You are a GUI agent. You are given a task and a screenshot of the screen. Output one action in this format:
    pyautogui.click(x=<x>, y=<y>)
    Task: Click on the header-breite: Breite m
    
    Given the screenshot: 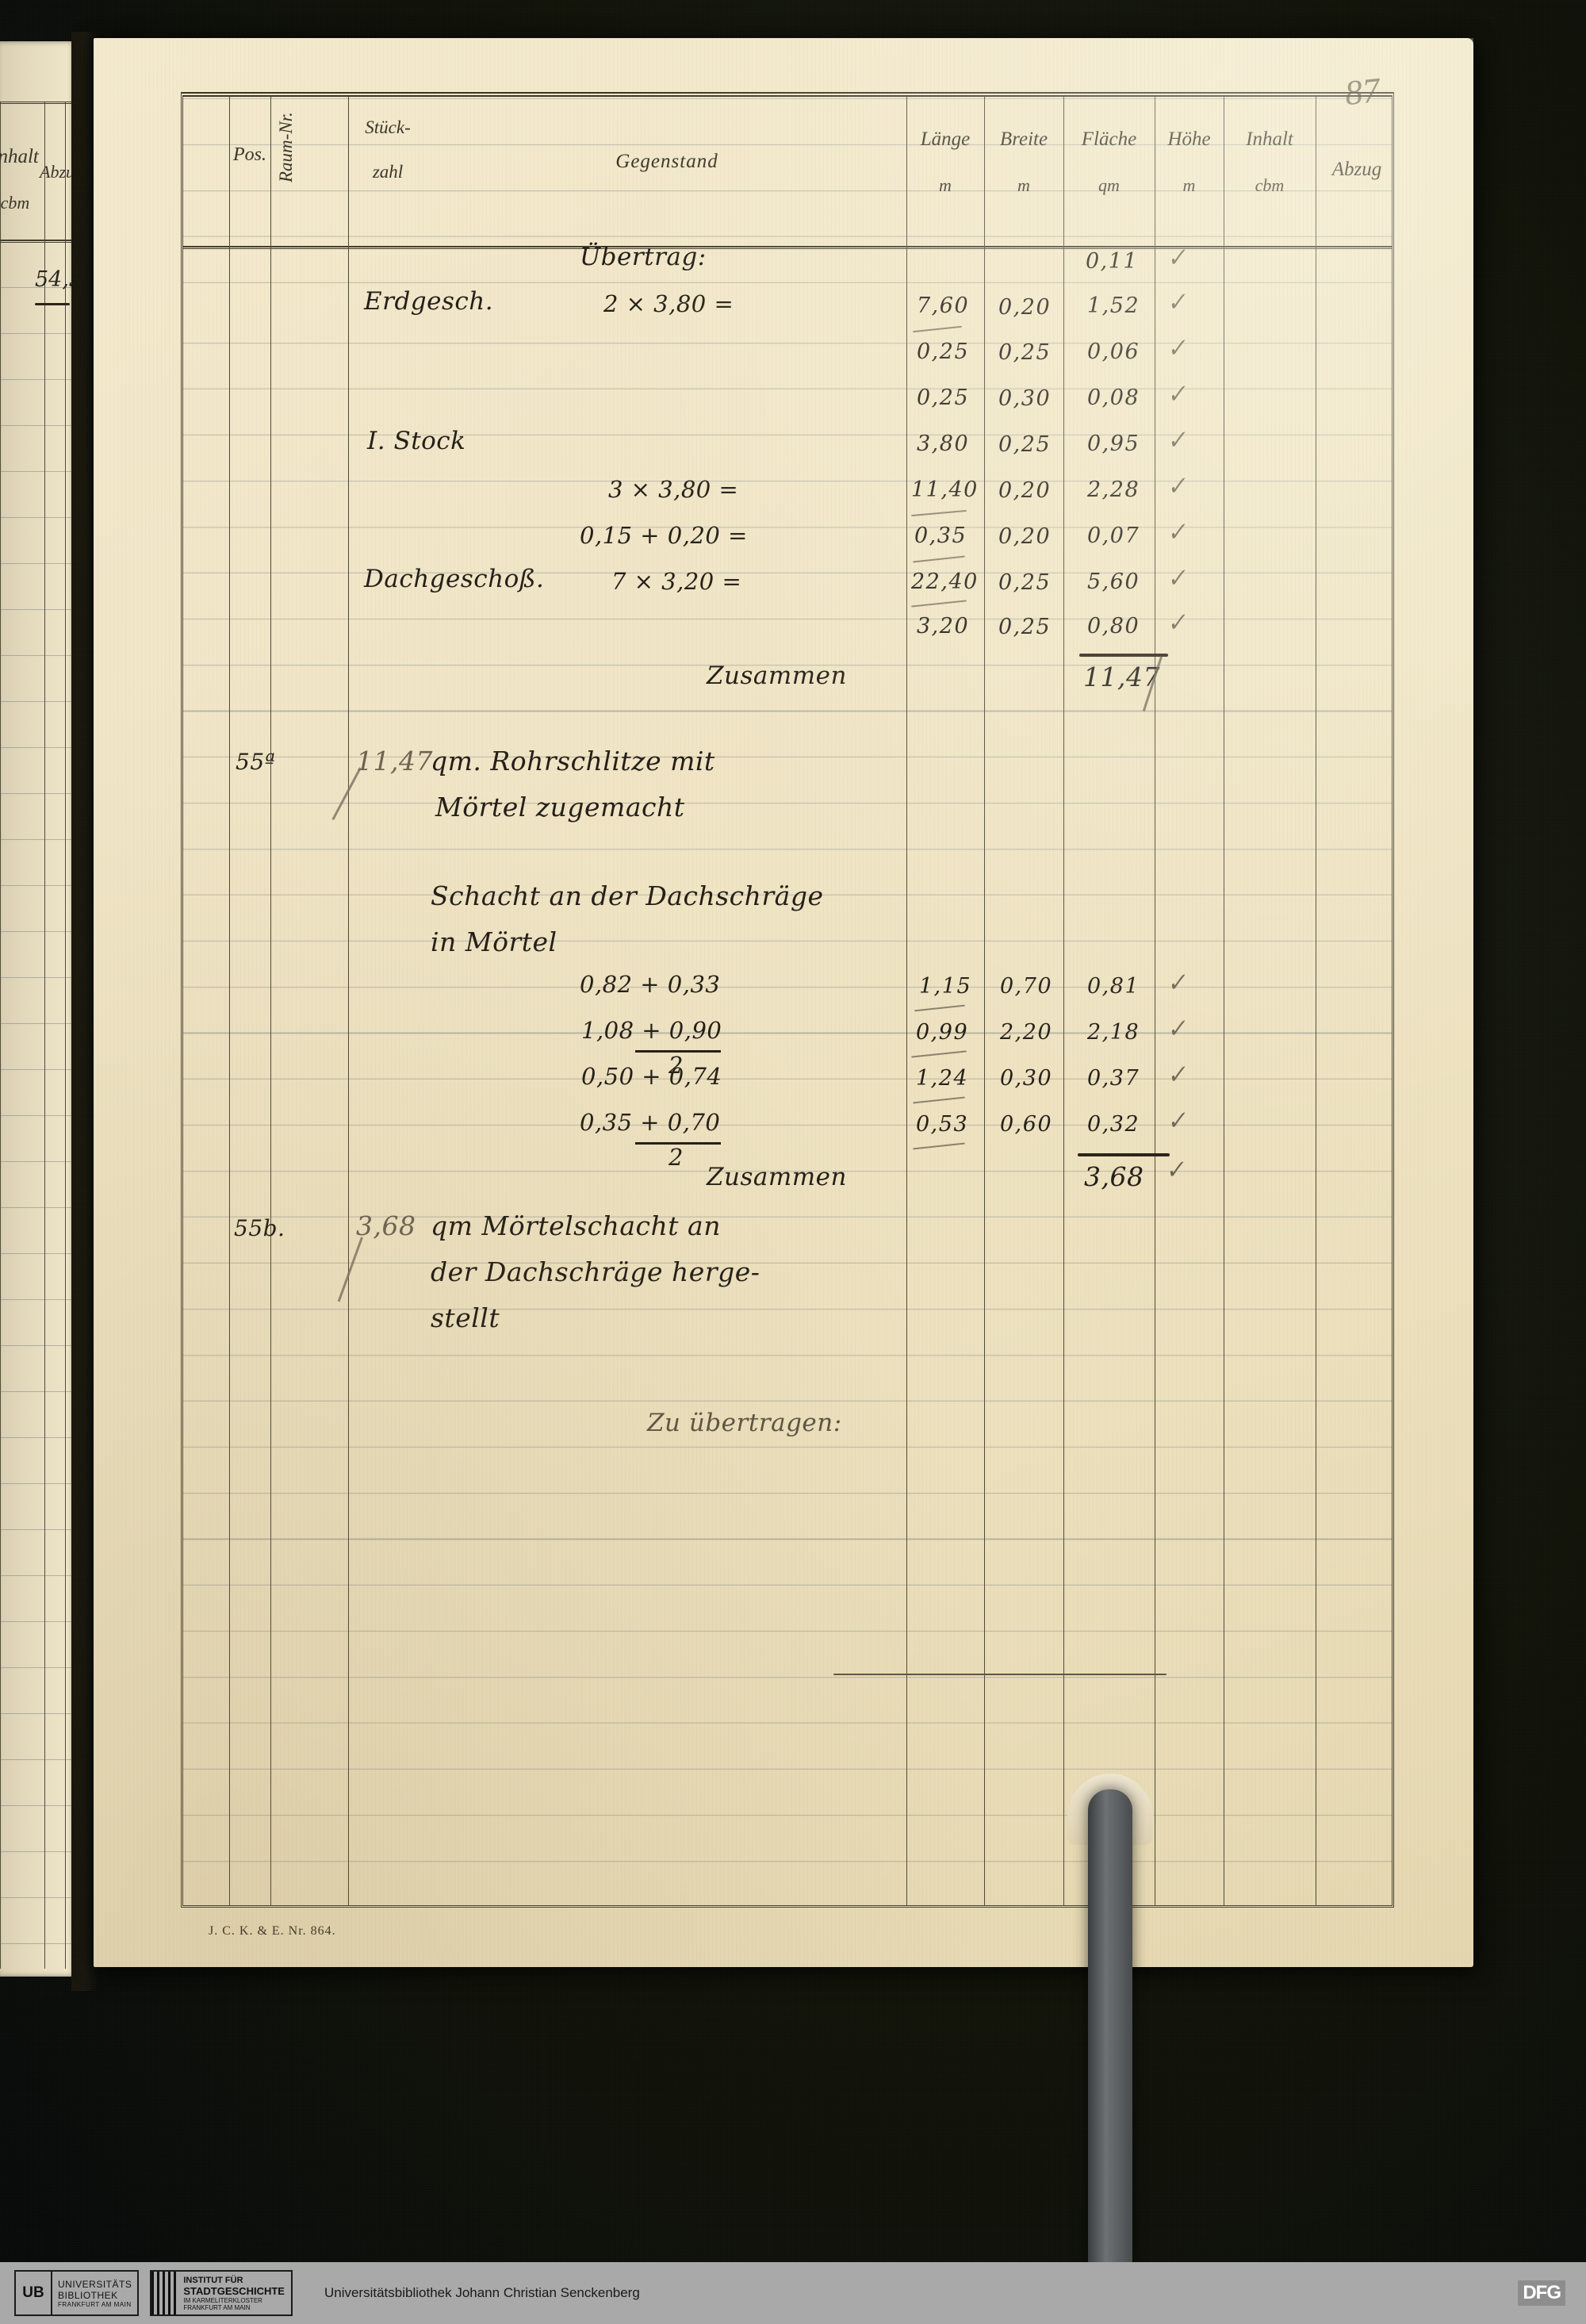 What is the action you would take?
    pyautogui.click(x=1024, y=161)
    